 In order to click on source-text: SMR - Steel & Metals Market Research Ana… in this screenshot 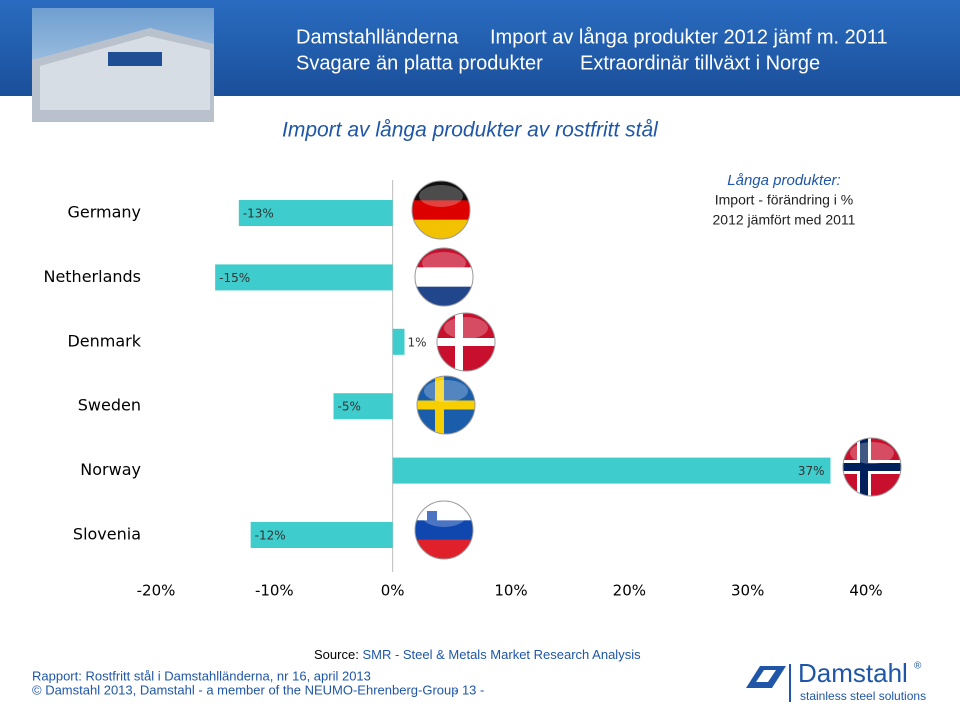, I will do `click(501, 654)`.